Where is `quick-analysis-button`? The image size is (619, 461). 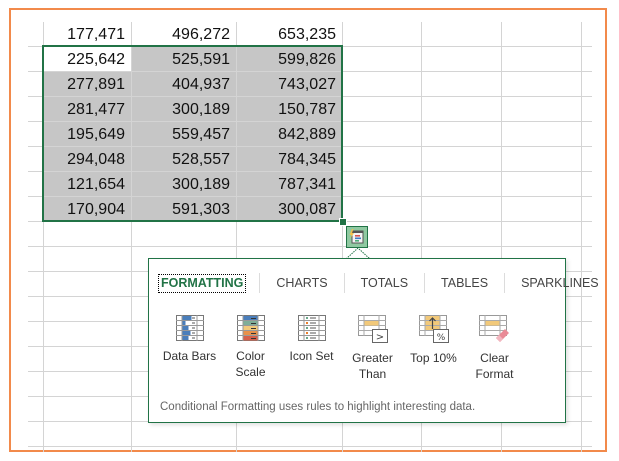
quick-analysis-button is located at coordinates (357, 237).